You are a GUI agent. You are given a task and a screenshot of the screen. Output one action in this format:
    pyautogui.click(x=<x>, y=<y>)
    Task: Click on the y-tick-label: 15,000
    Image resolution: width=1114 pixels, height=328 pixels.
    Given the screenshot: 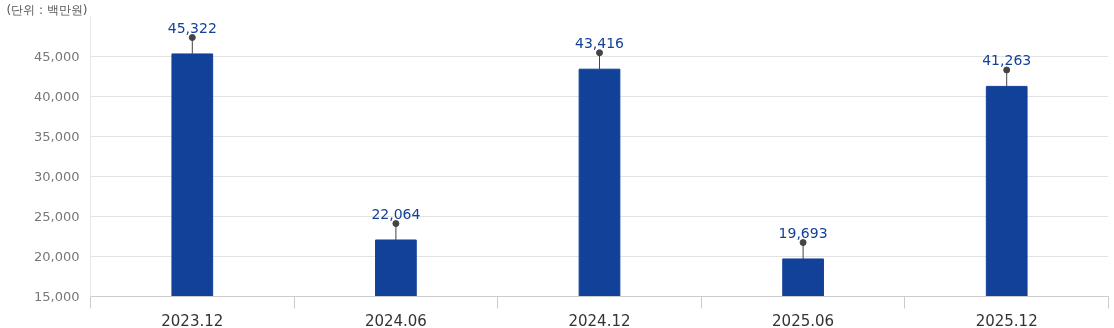 What is the action you would take?
    pyautogui.click(x=57, y=296)
    